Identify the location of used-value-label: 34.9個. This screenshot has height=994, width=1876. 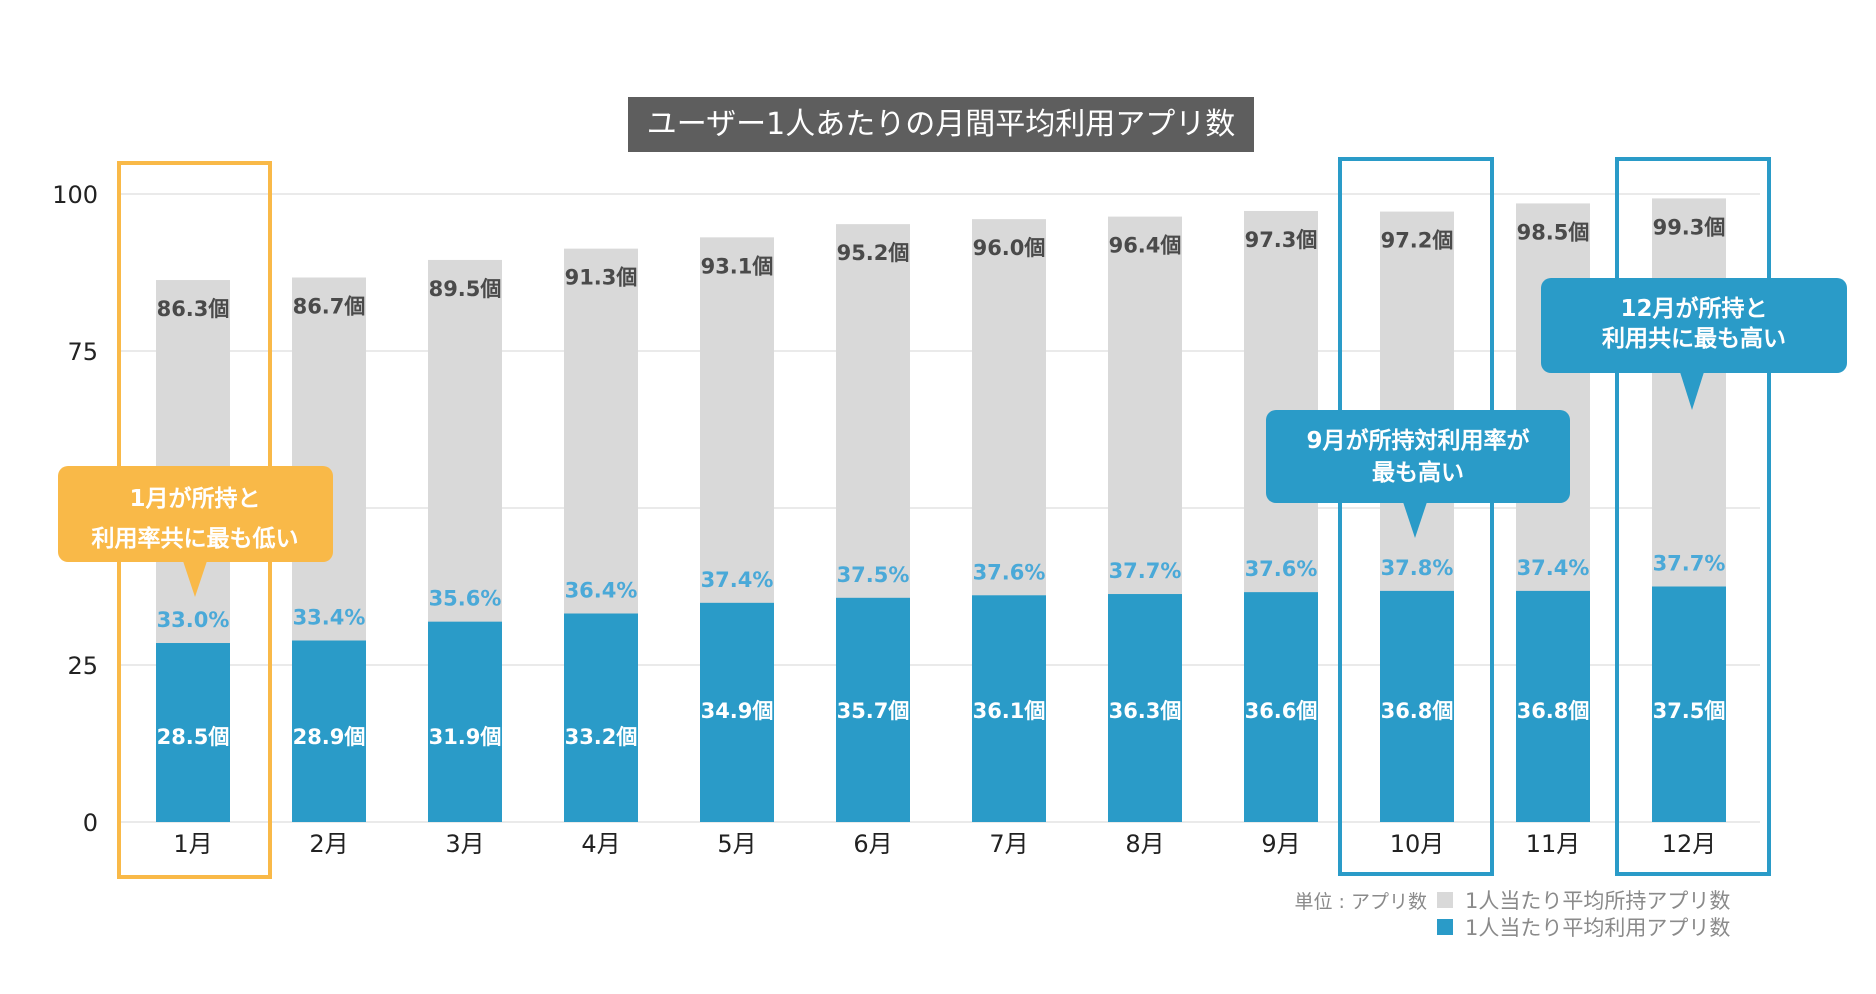
(737, 711).